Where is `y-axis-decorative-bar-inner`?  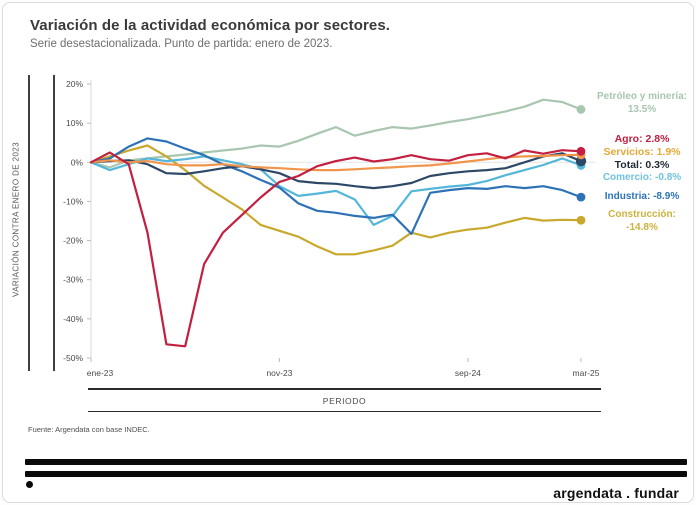
y-axis-decorative-bar-inner is located at coordinates (54, 223).